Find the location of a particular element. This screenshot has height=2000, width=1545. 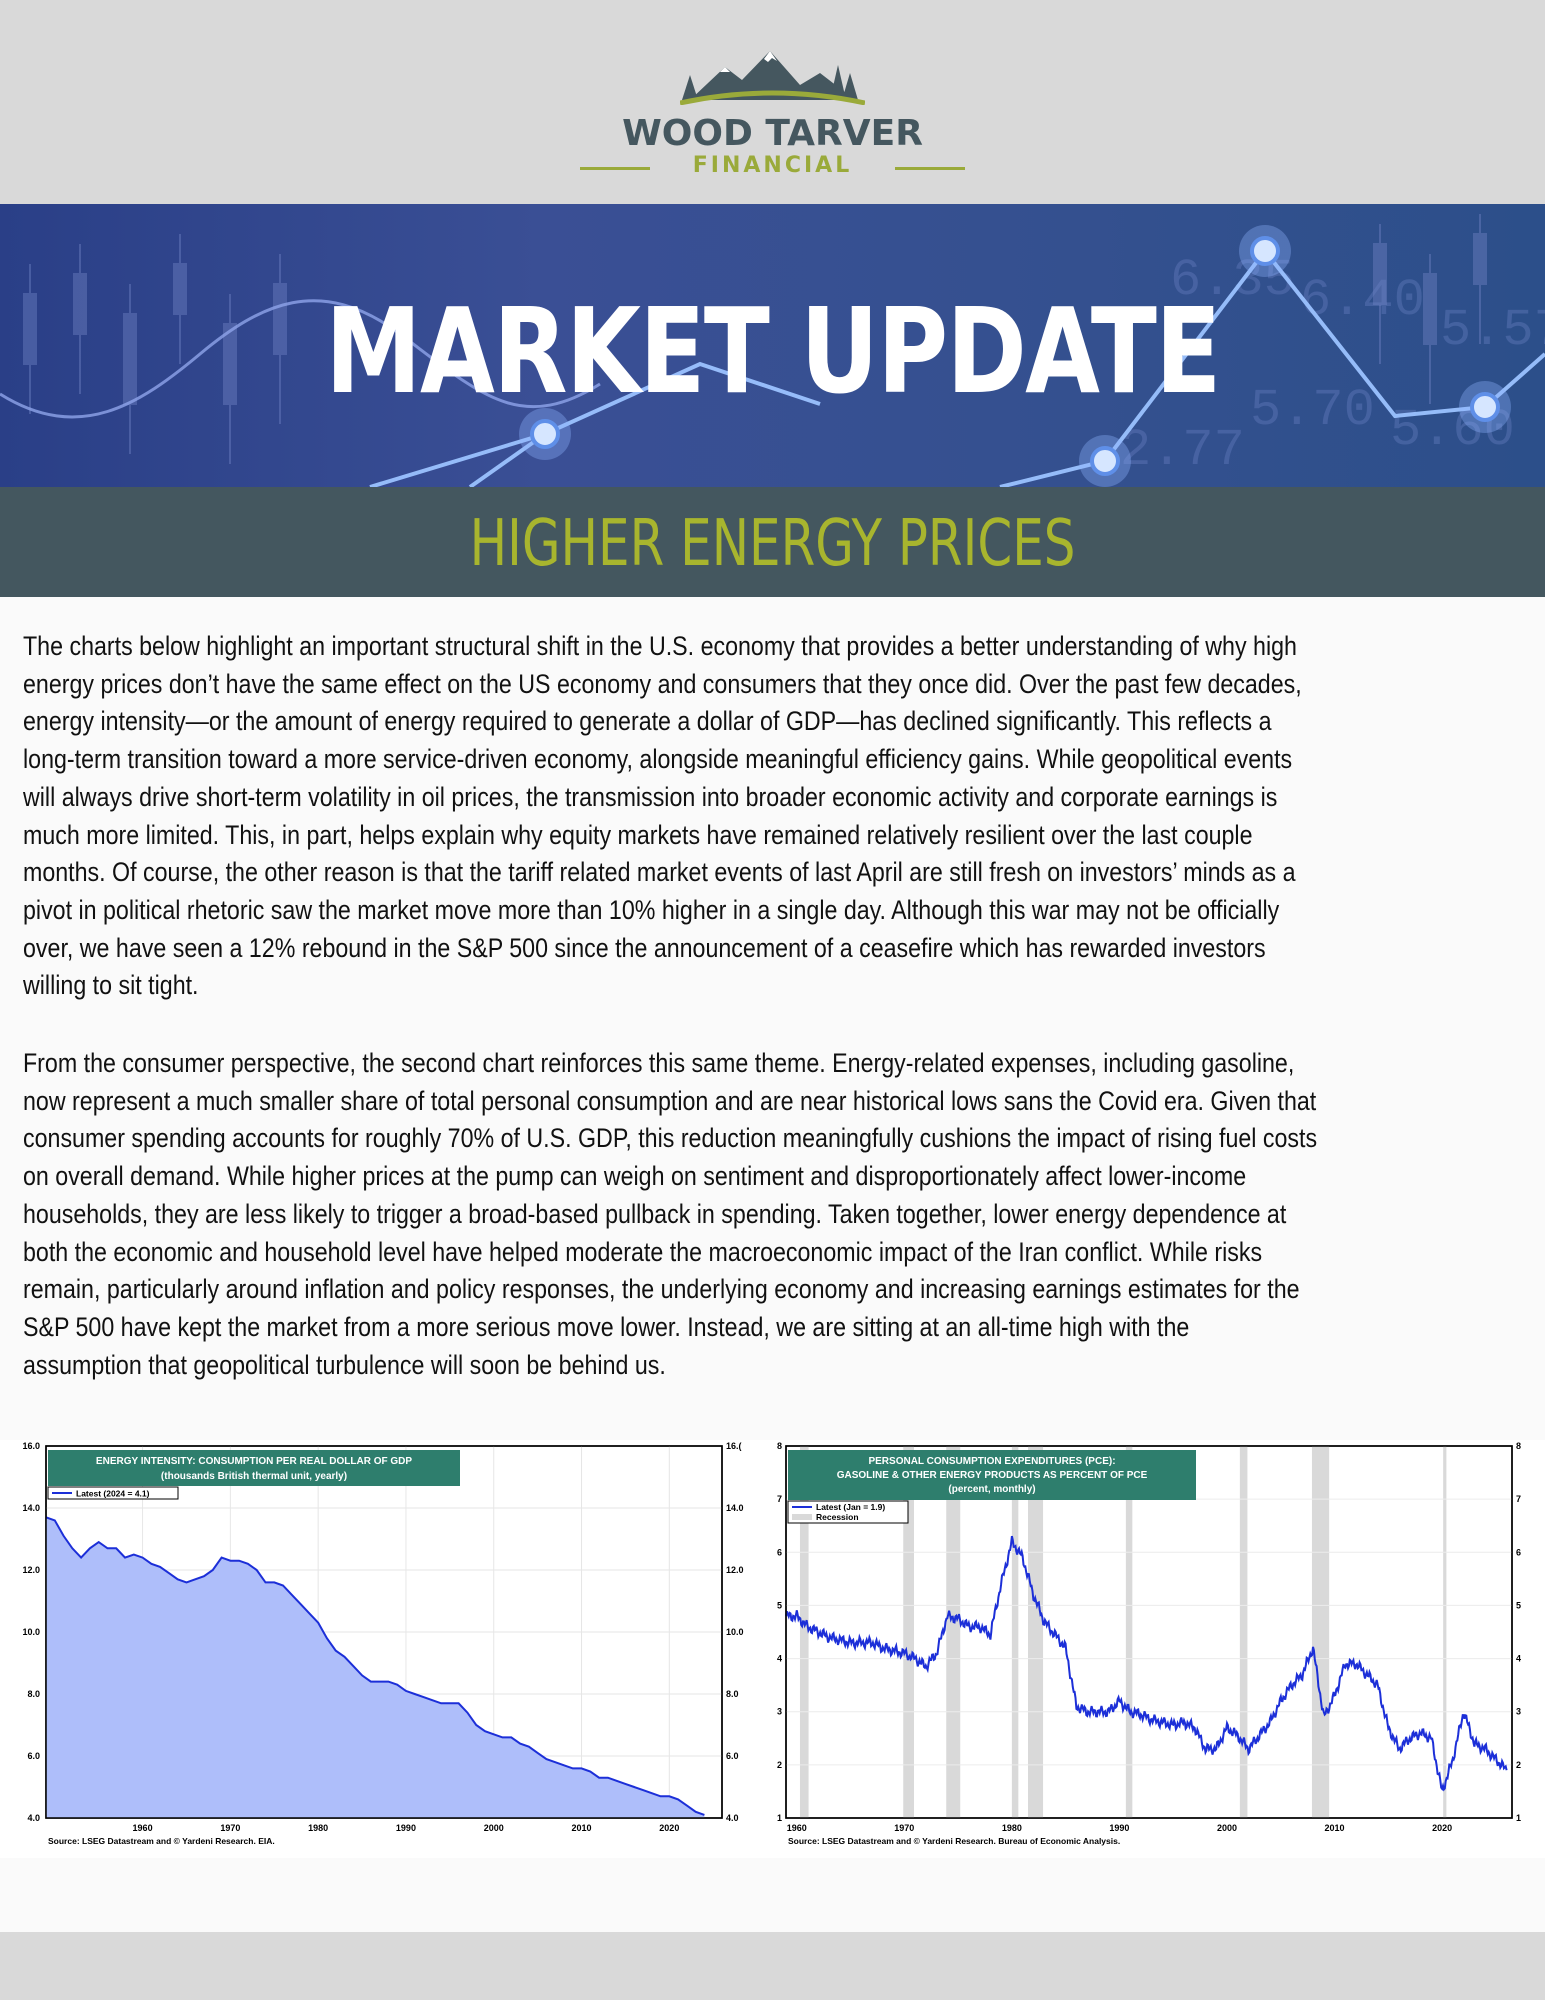

banner-number: 5.57 is located at coordinates (1492, 330).